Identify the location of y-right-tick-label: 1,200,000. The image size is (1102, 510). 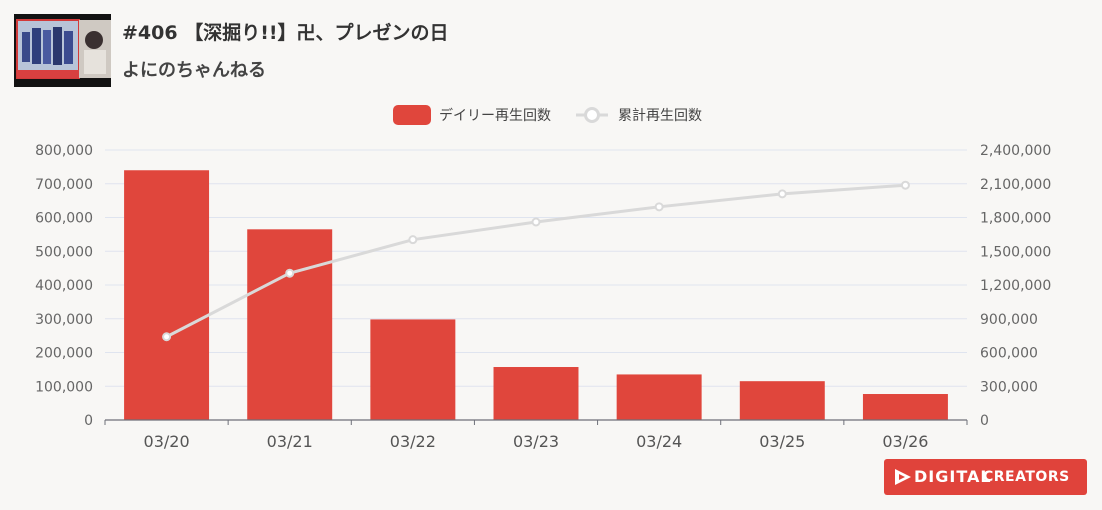
(1015, 286).